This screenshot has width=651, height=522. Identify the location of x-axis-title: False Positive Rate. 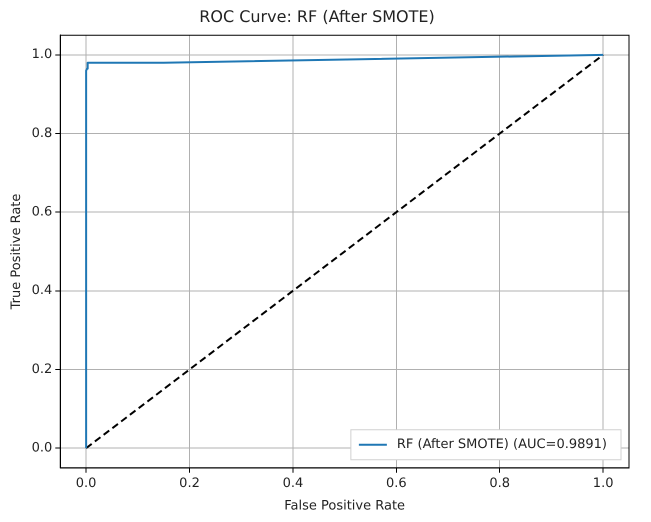
(345, 506).